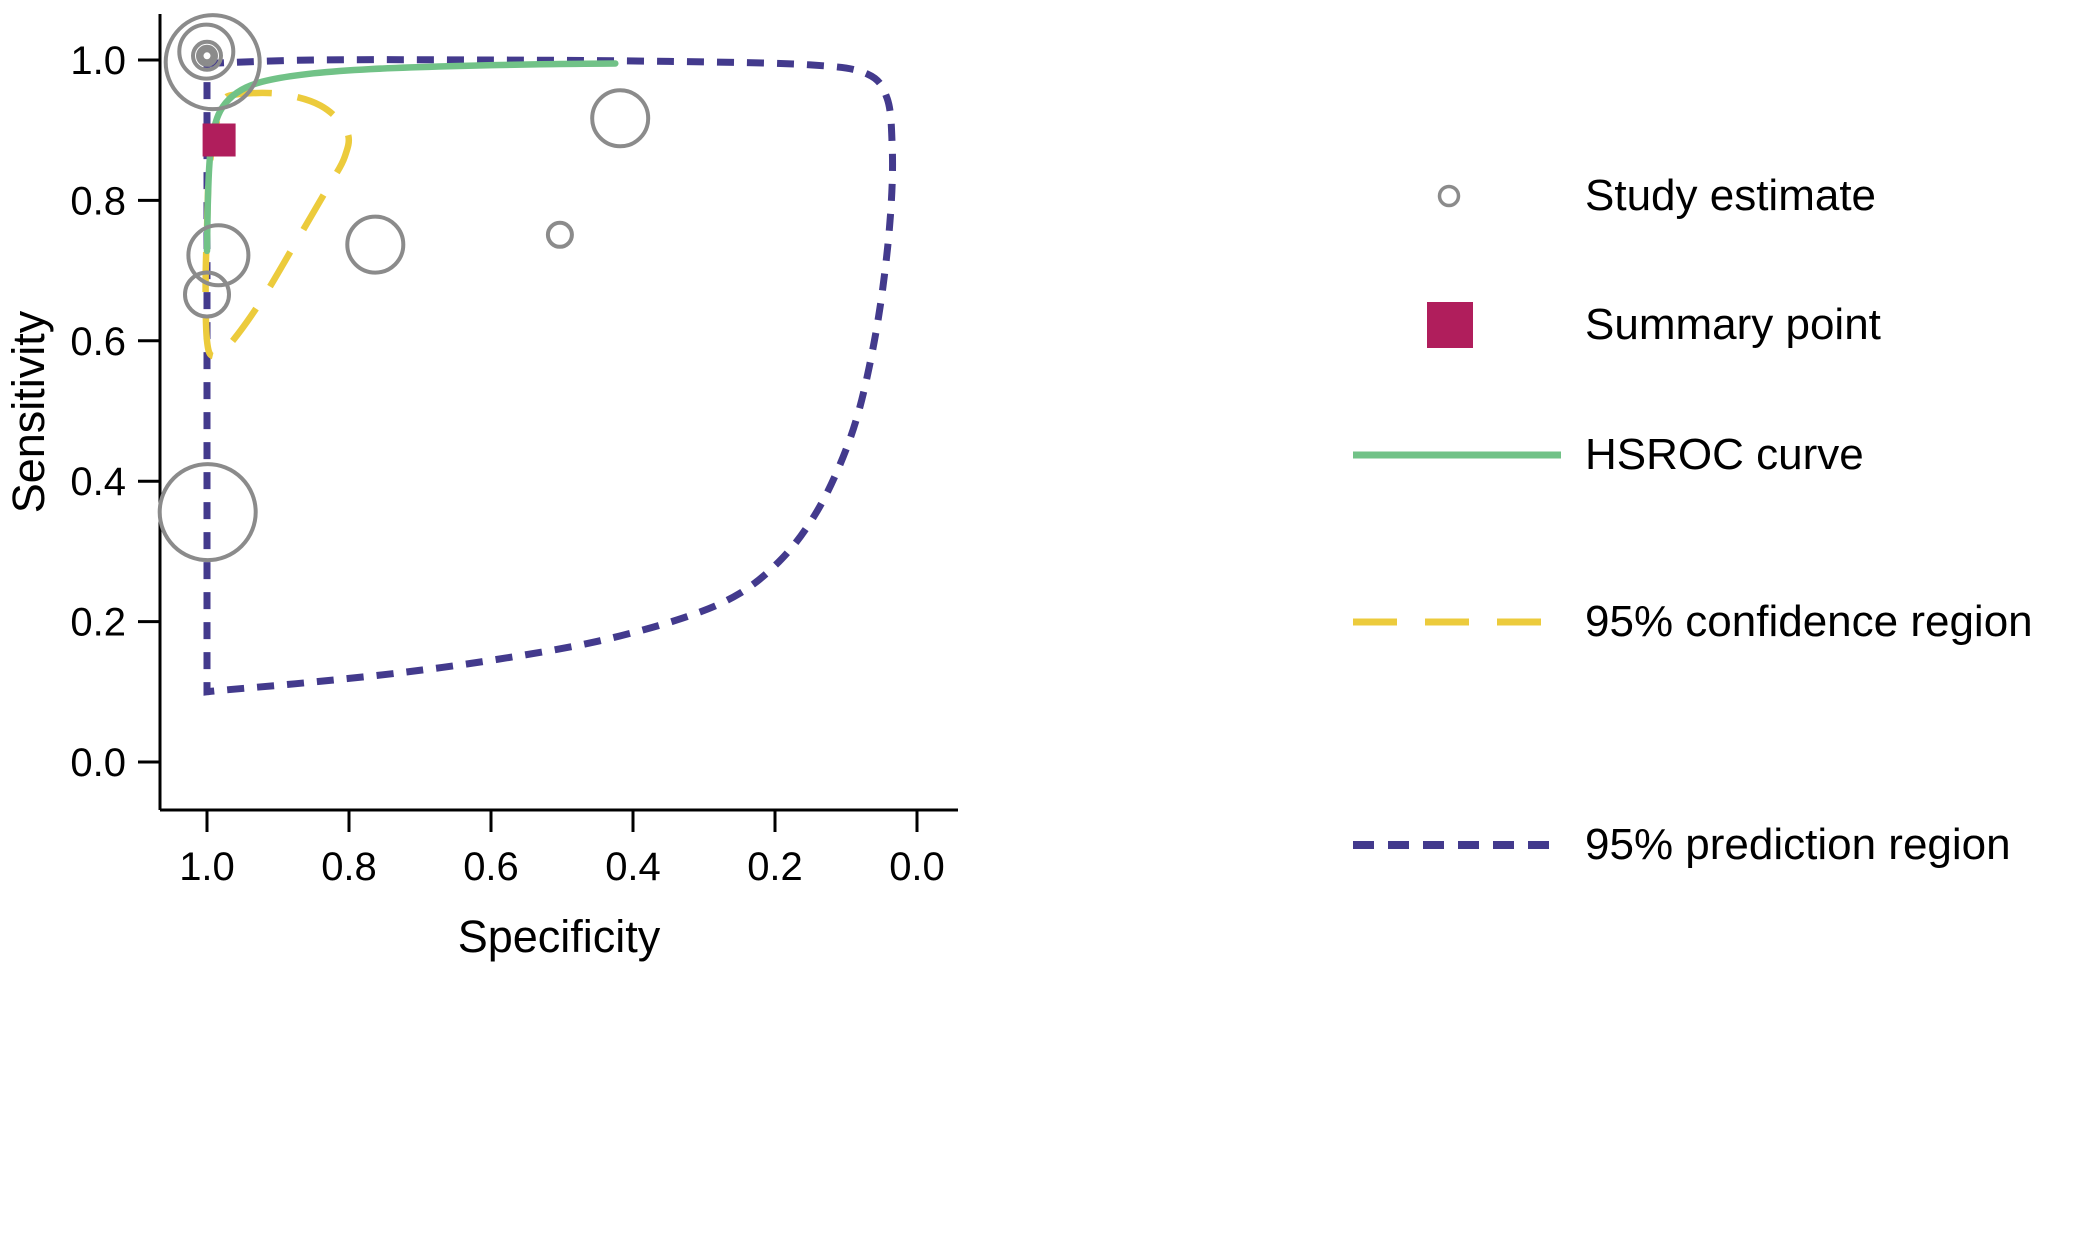 This screenshot has height=1254, width=2078. Describe the element at coordinates (1731, 195) in the screenshot. I see `legend-label-study-estimate: Study estimate` at that location.